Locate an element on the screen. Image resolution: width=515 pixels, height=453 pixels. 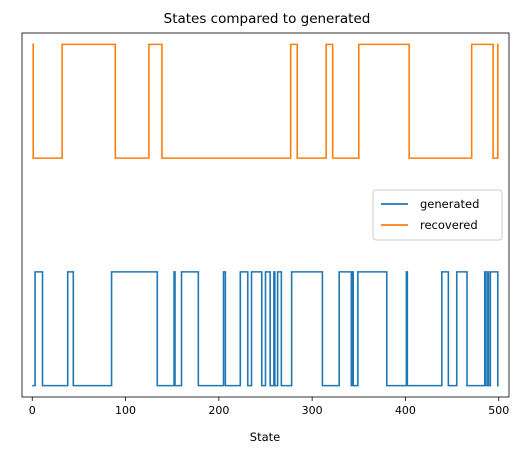
legend-label-recovered: recovered is located at coordinates (449, 225).